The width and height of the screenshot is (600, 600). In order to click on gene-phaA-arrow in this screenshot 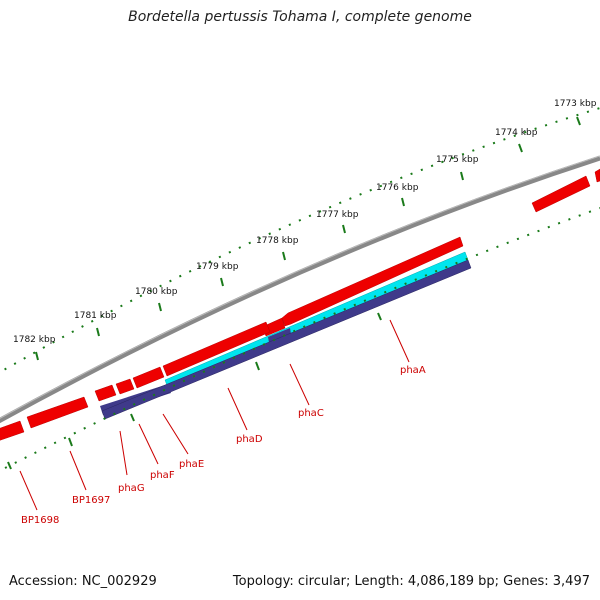, I will do `click(372, 281)`.